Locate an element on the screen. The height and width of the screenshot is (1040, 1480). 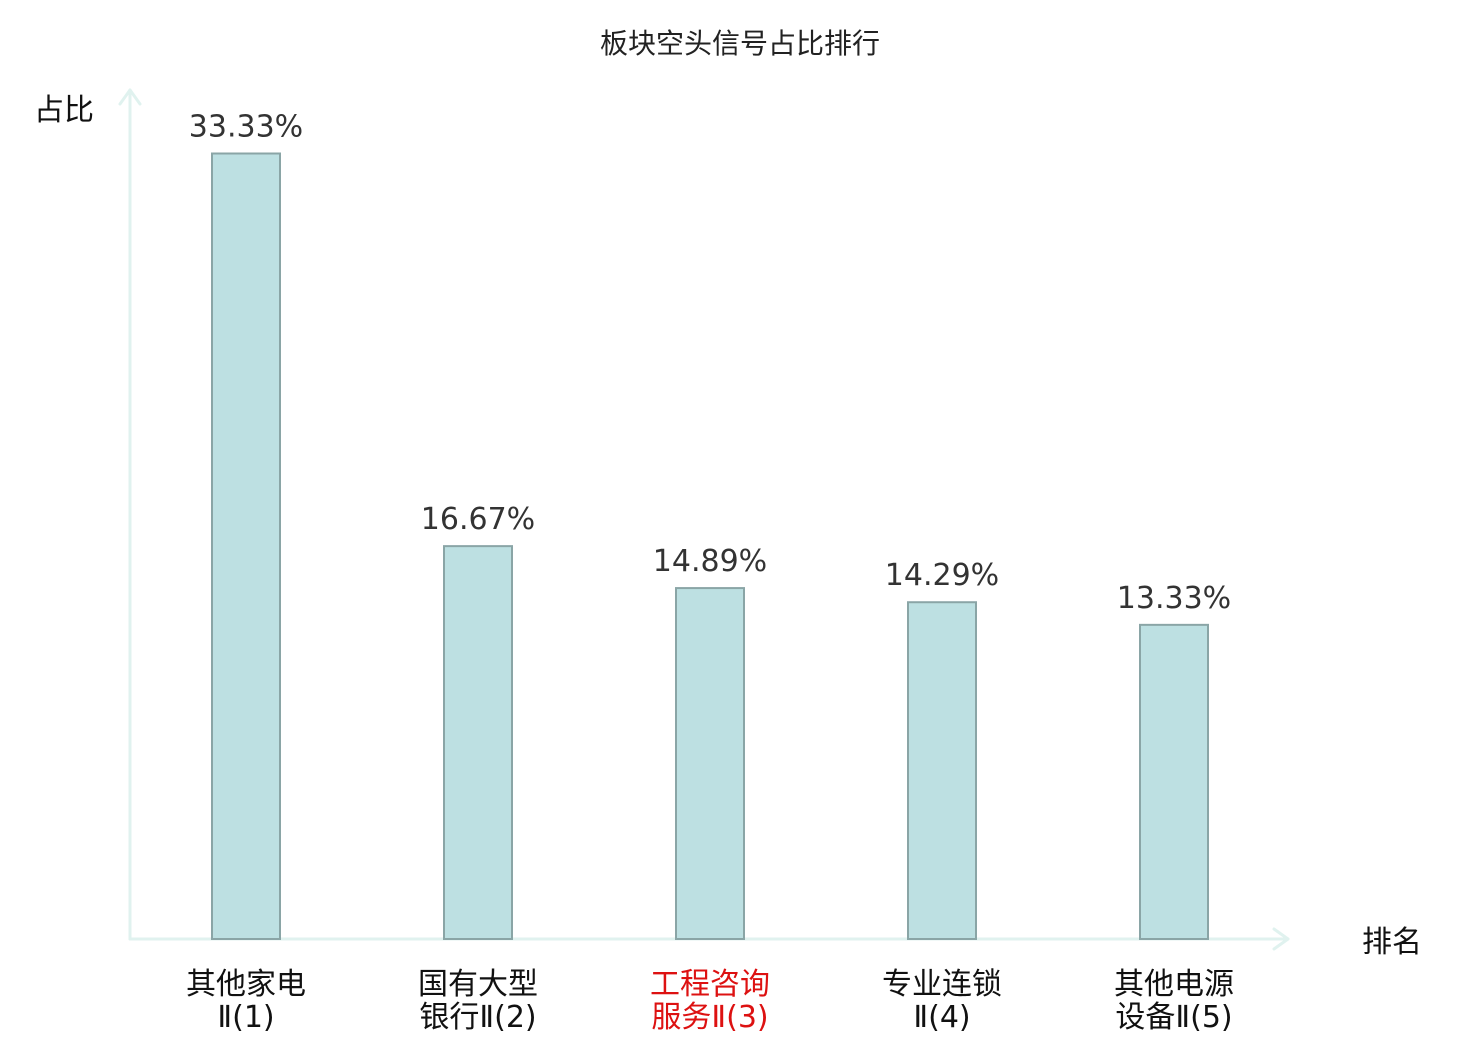
value-label: 33.33% is located at coordinates (246, 126).